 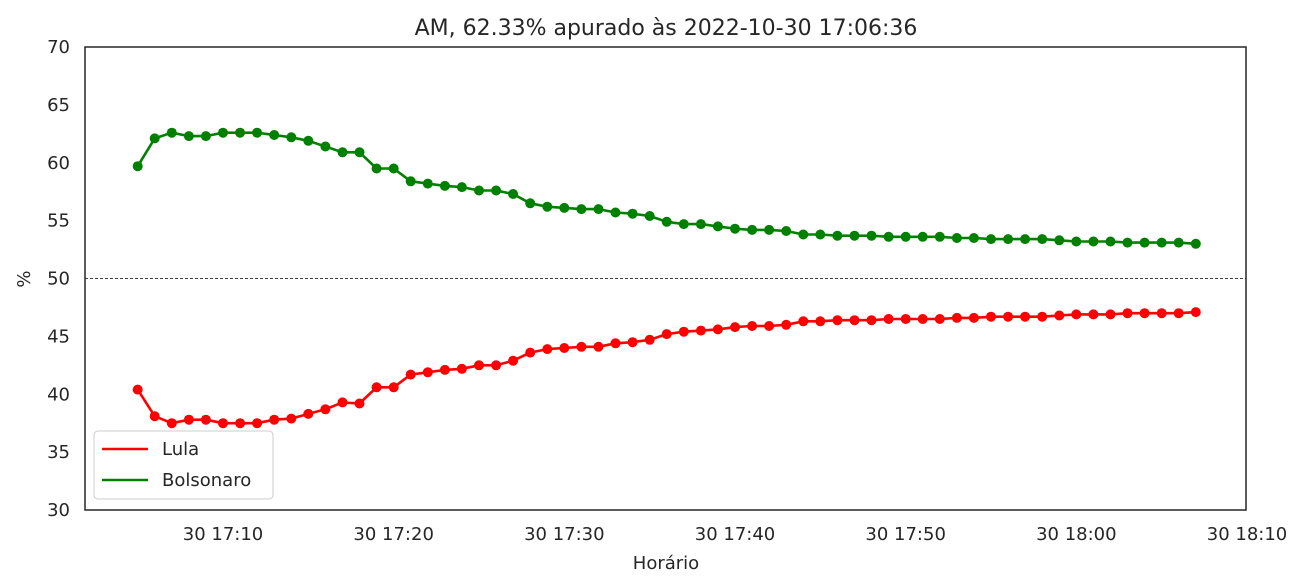 I want to click on x-tick-label: 30 18:10, so click(x=1247, y=534).